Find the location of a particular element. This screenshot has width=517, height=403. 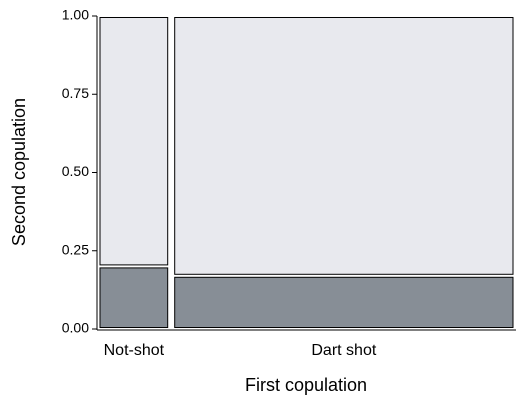

x-tick-label: Dart shot is located at coordinates (343, 350).